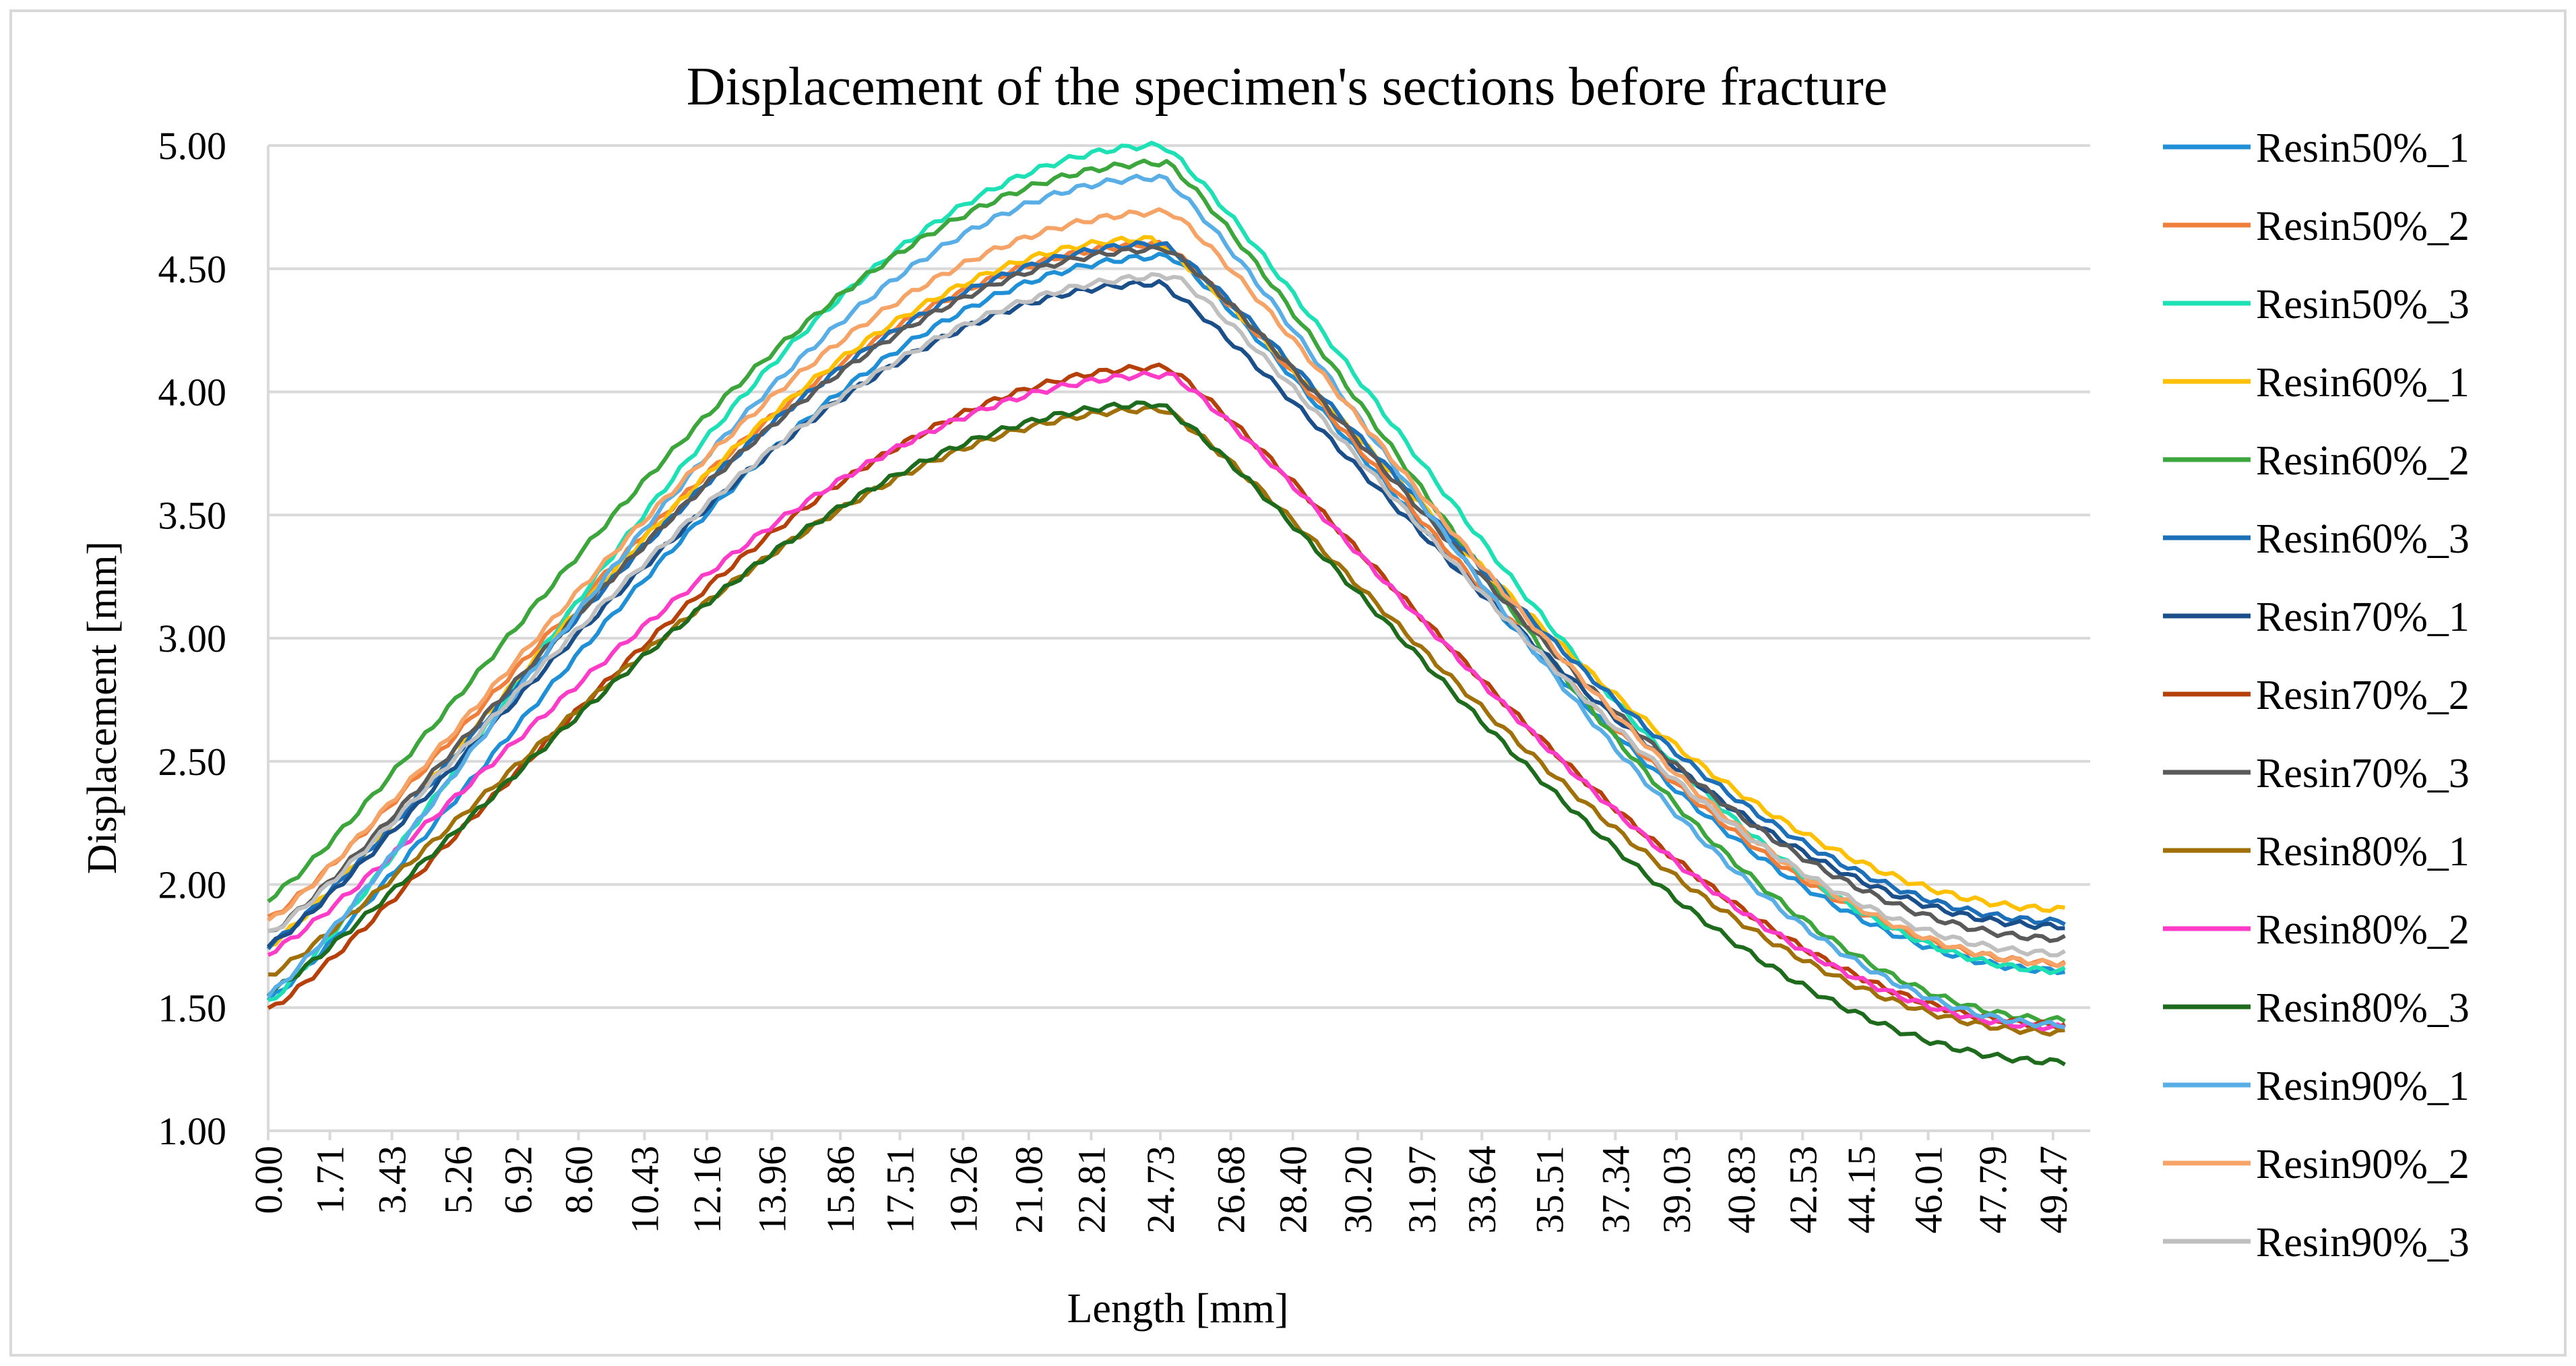 Image resolution: width=2576 pixels, height=1366 pixels. I want to click on legend-label: Resin80%_2, so click(2363, 930).